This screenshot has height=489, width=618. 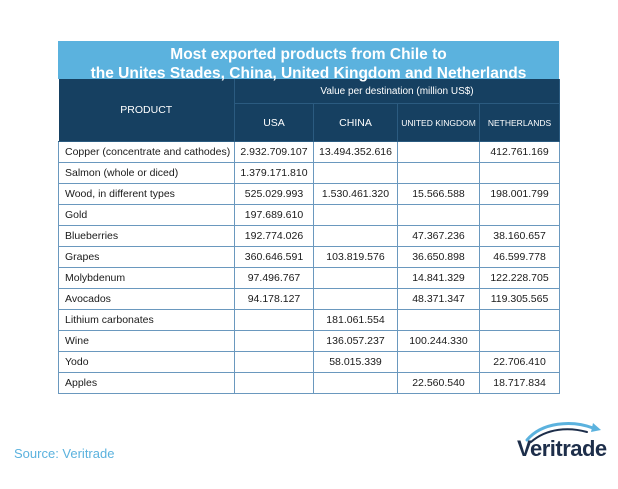 What do you see at coordinates (64, 453) in the screenshot?
I see `source-note: Source: Veritrade` at bounding box center [64, 453].